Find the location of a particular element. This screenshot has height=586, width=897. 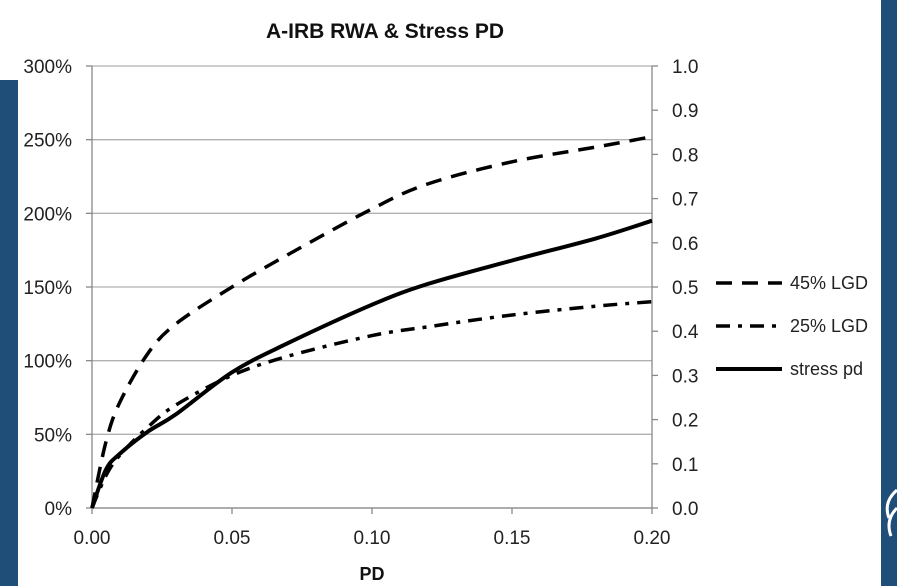

y2-tick-label: 0.5 is located at coordinates (685, 288).